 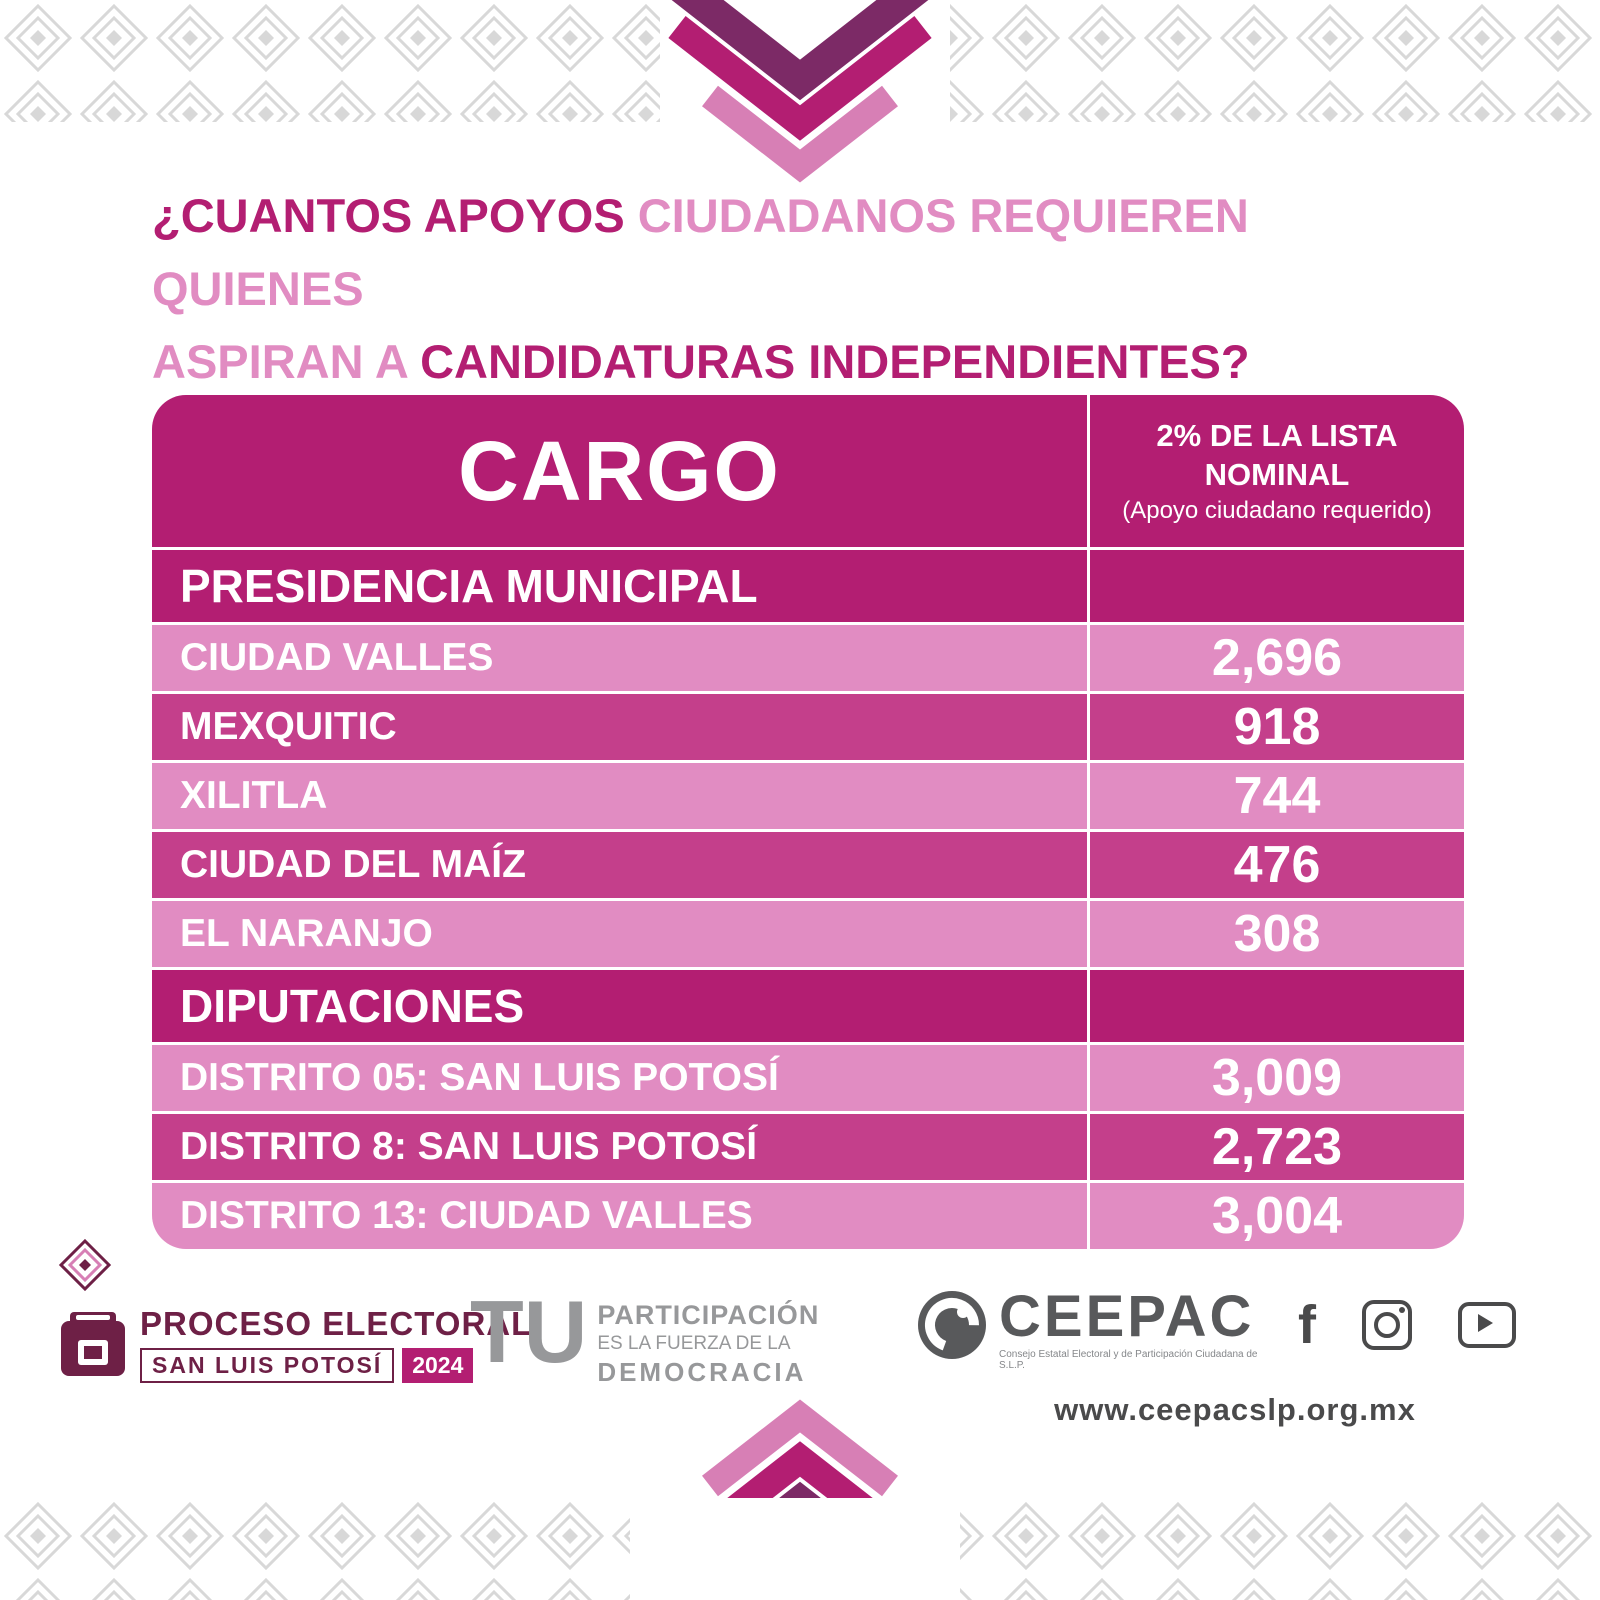 What do you see at coordinates (1277, 727) in the screenshot?
I see `row-value: 918` at bounding box center [1277, 727].